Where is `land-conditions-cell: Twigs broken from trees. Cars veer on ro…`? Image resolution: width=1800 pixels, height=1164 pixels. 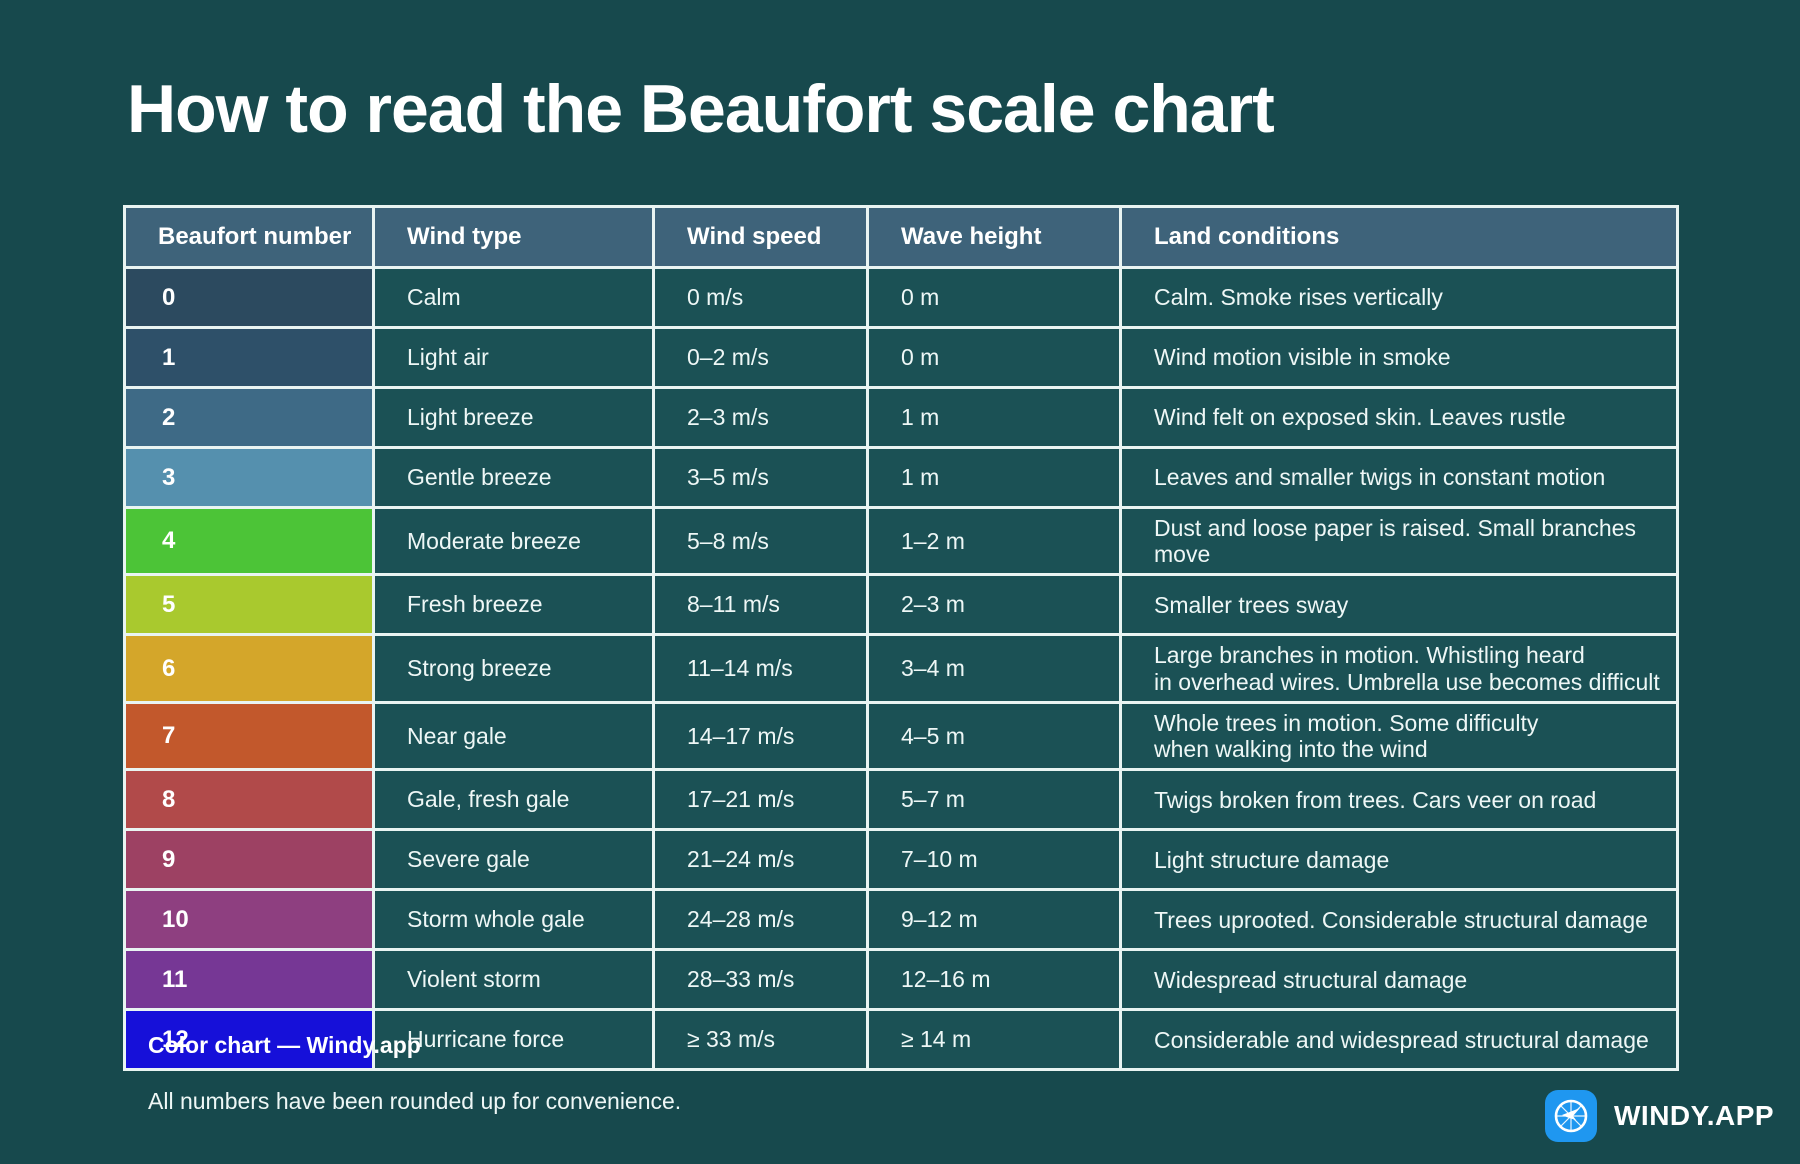 land-conditions-cell: Twigs broken from trees. Cars veer on ro… is located at coordinates (1399, 800).